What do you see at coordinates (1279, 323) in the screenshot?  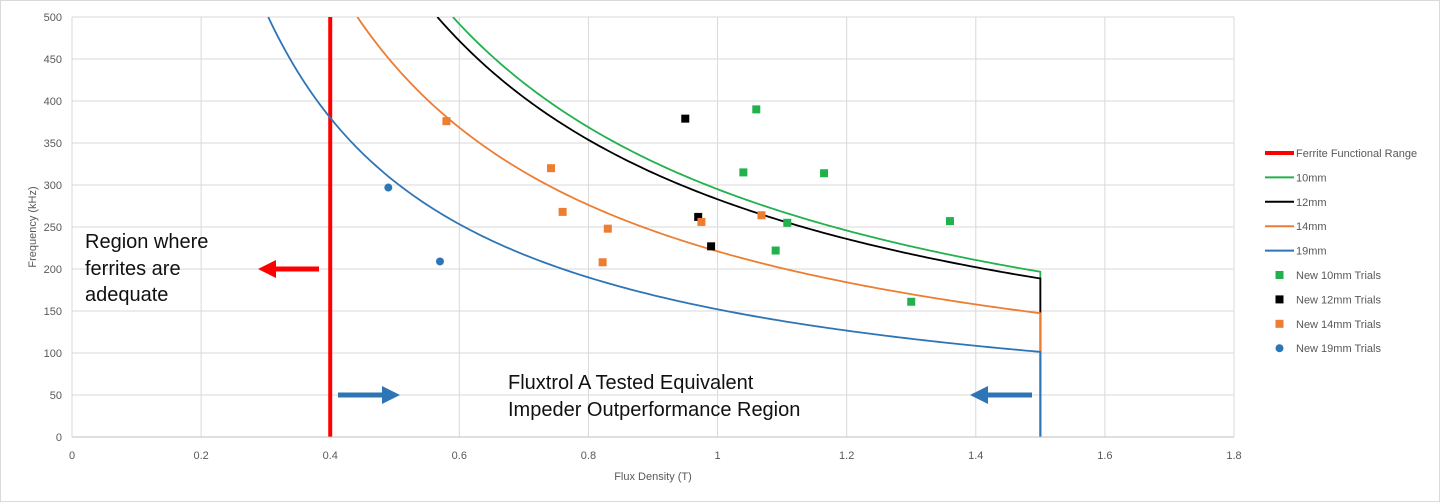 I see `legend-swatch-new-14mm-trials` at bounding box center [1279, 323].